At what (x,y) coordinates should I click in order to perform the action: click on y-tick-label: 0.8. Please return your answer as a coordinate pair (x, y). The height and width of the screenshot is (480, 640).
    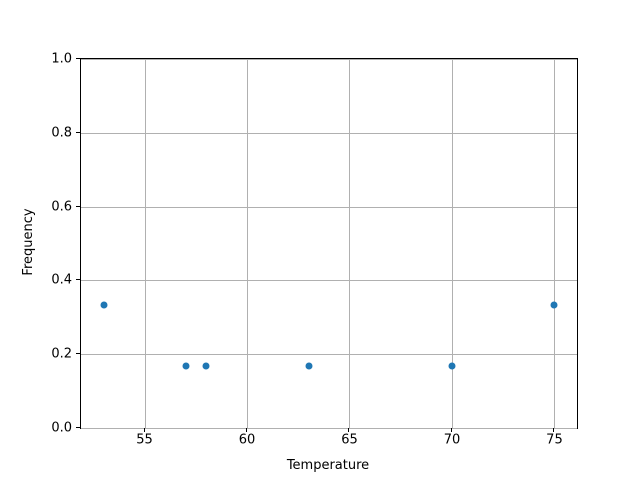
    Looking at the image, I should click on (61, 133).